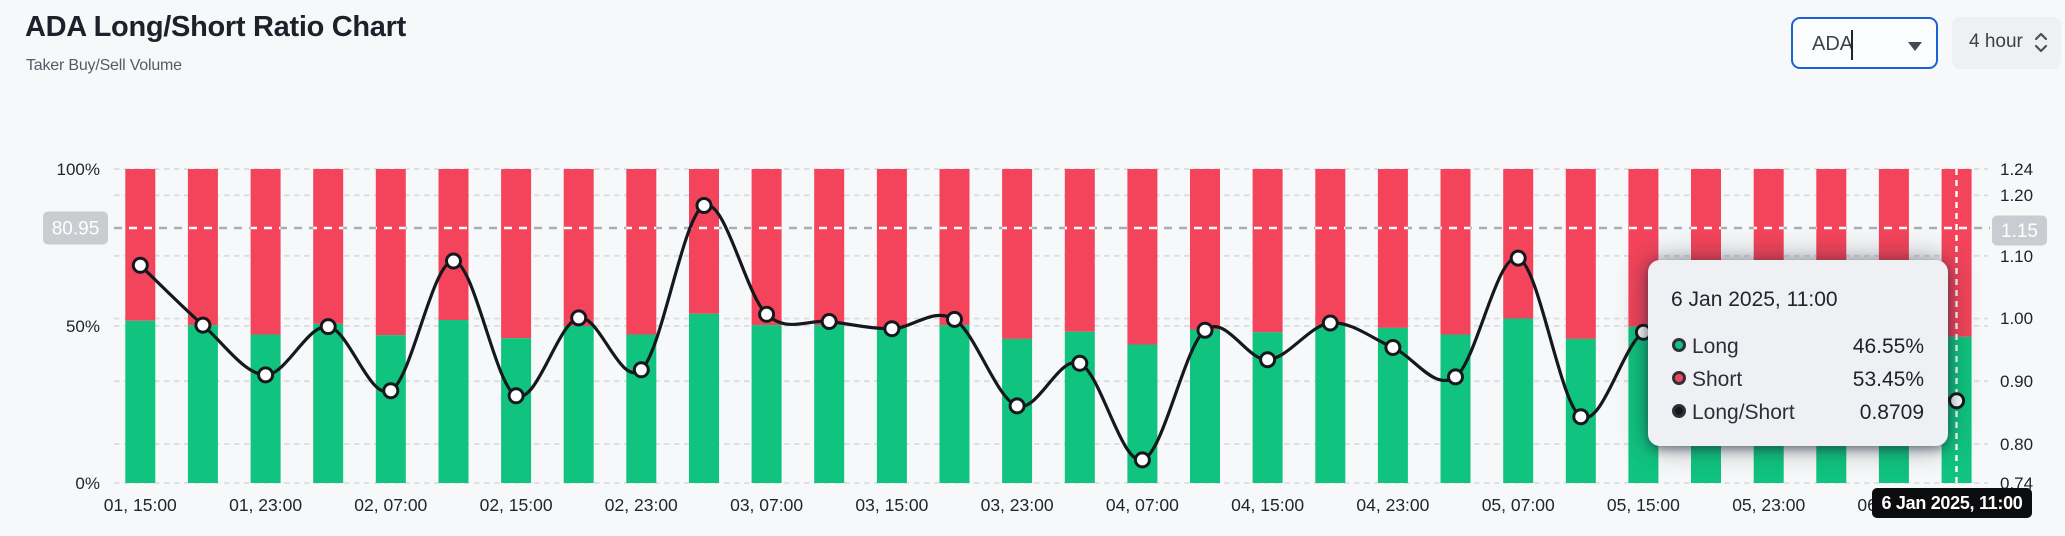  Describe the element at coordinates (2016, 444) in the screenshot. I see `svg-text: 0.80` at that location.